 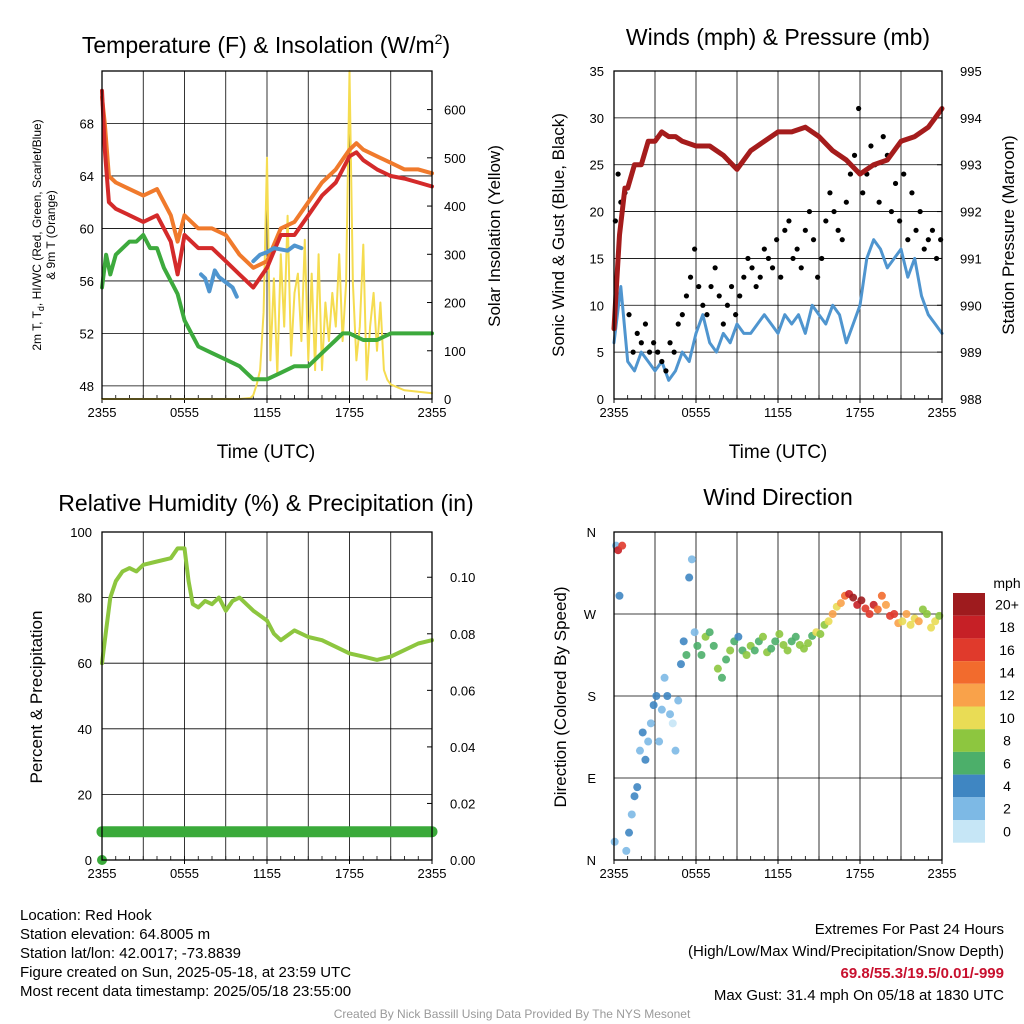 What do you see at coordinates (860, 412) in the screenshot?
I see `winds-x-tick-label: 1755` at bounding box center [860, 412].